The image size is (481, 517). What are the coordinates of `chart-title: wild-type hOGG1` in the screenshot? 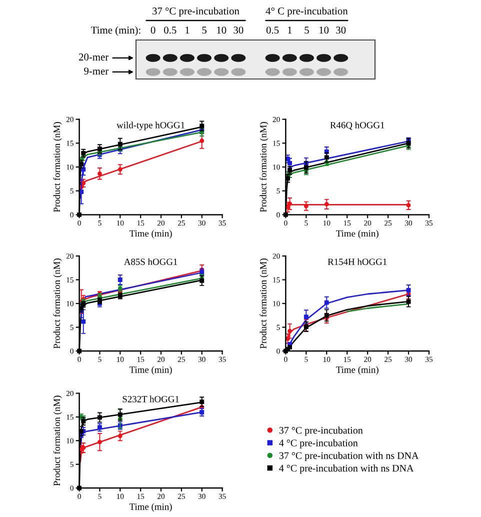 It's located at (150, 126).